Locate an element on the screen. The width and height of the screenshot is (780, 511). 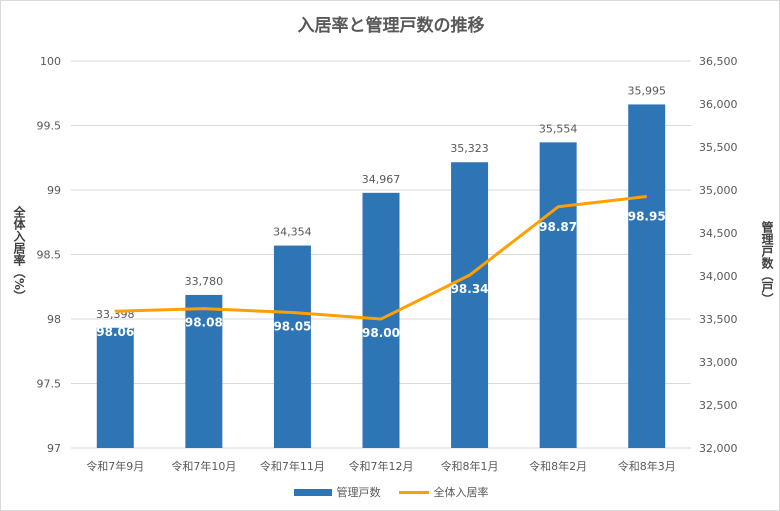
left-tick-label: 99 is located at coordinates (54, 190).